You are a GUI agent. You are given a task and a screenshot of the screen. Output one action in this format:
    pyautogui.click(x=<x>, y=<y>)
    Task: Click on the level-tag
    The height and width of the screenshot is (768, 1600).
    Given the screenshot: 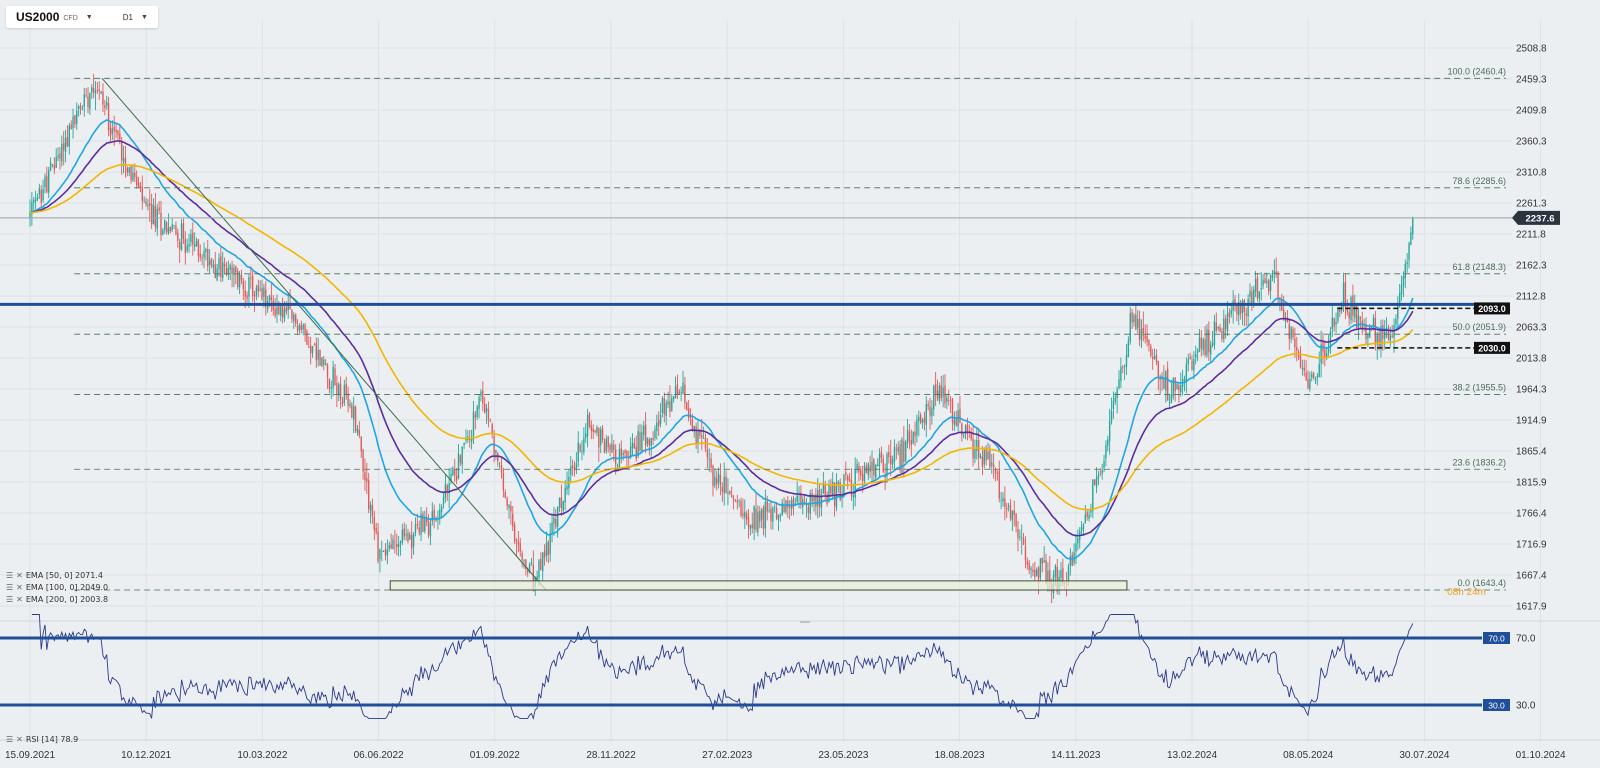 What is the action you would take?
    pyautogui.click(x=1492, y=308)
    